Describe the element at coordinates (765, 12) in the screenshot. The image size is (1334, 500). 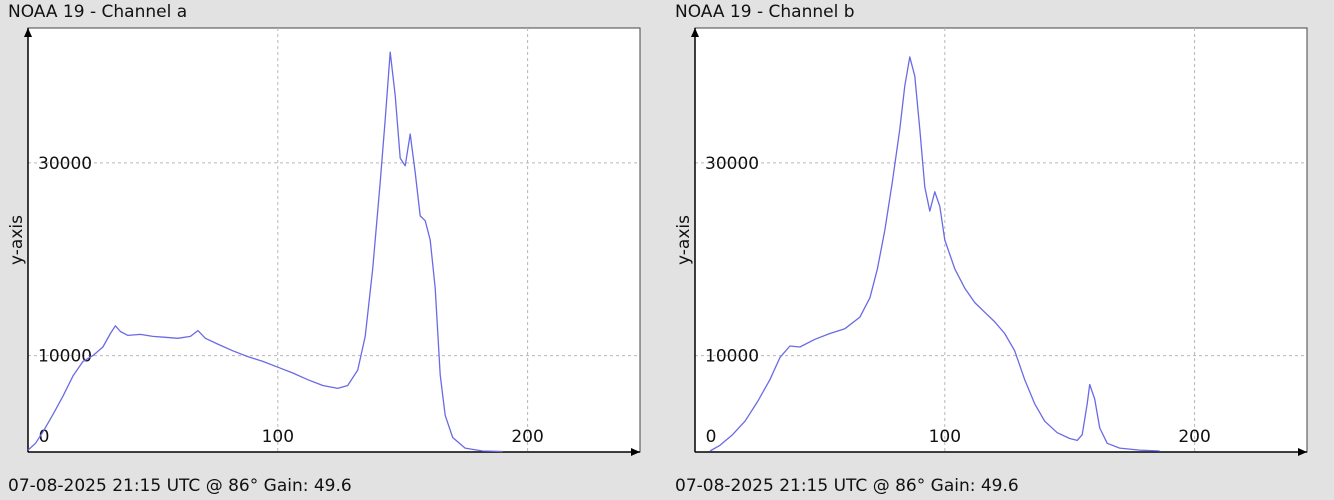
I see `chart-title: NOAA 19 - Channel b` at that location.